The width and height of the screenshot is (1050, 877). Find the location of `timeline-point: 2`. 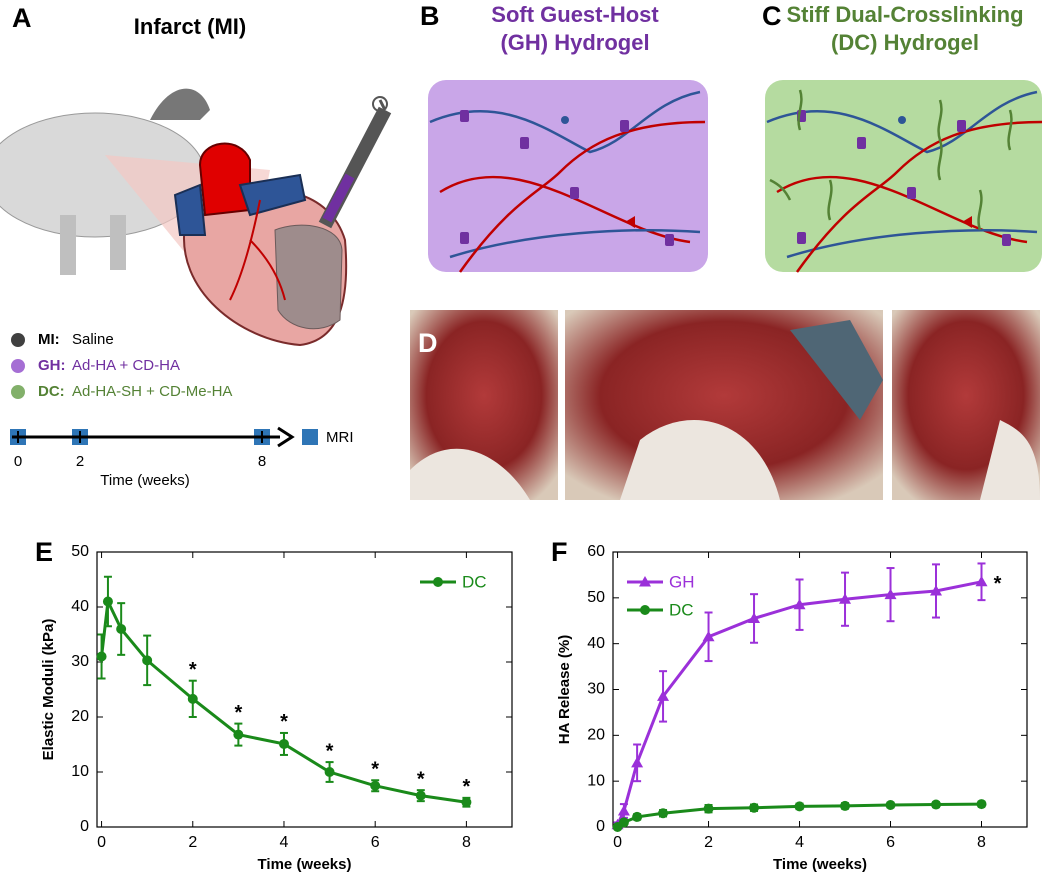

timeline-point: 2 is located at coordinates (80, 461).